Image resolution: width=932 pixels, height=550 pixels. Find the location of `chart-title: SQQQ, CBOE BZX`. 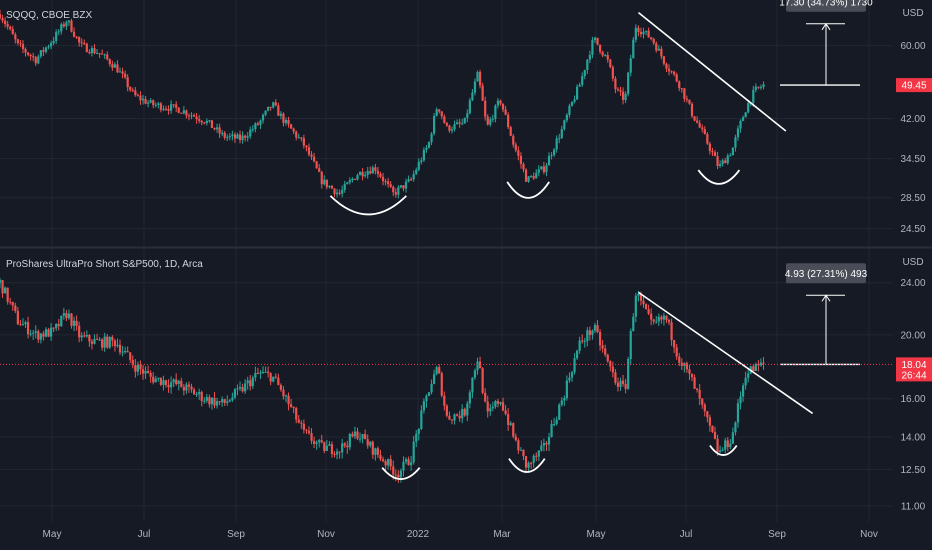

chart-title: SQQQ, CBOE BZX is located at coordinates (49, 15).